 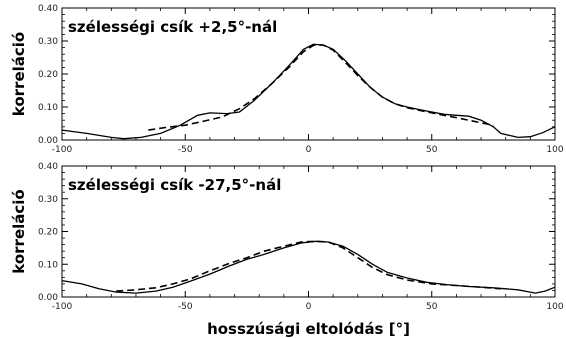 I want to click on series-group-bottom, so click(x=308, y=267).